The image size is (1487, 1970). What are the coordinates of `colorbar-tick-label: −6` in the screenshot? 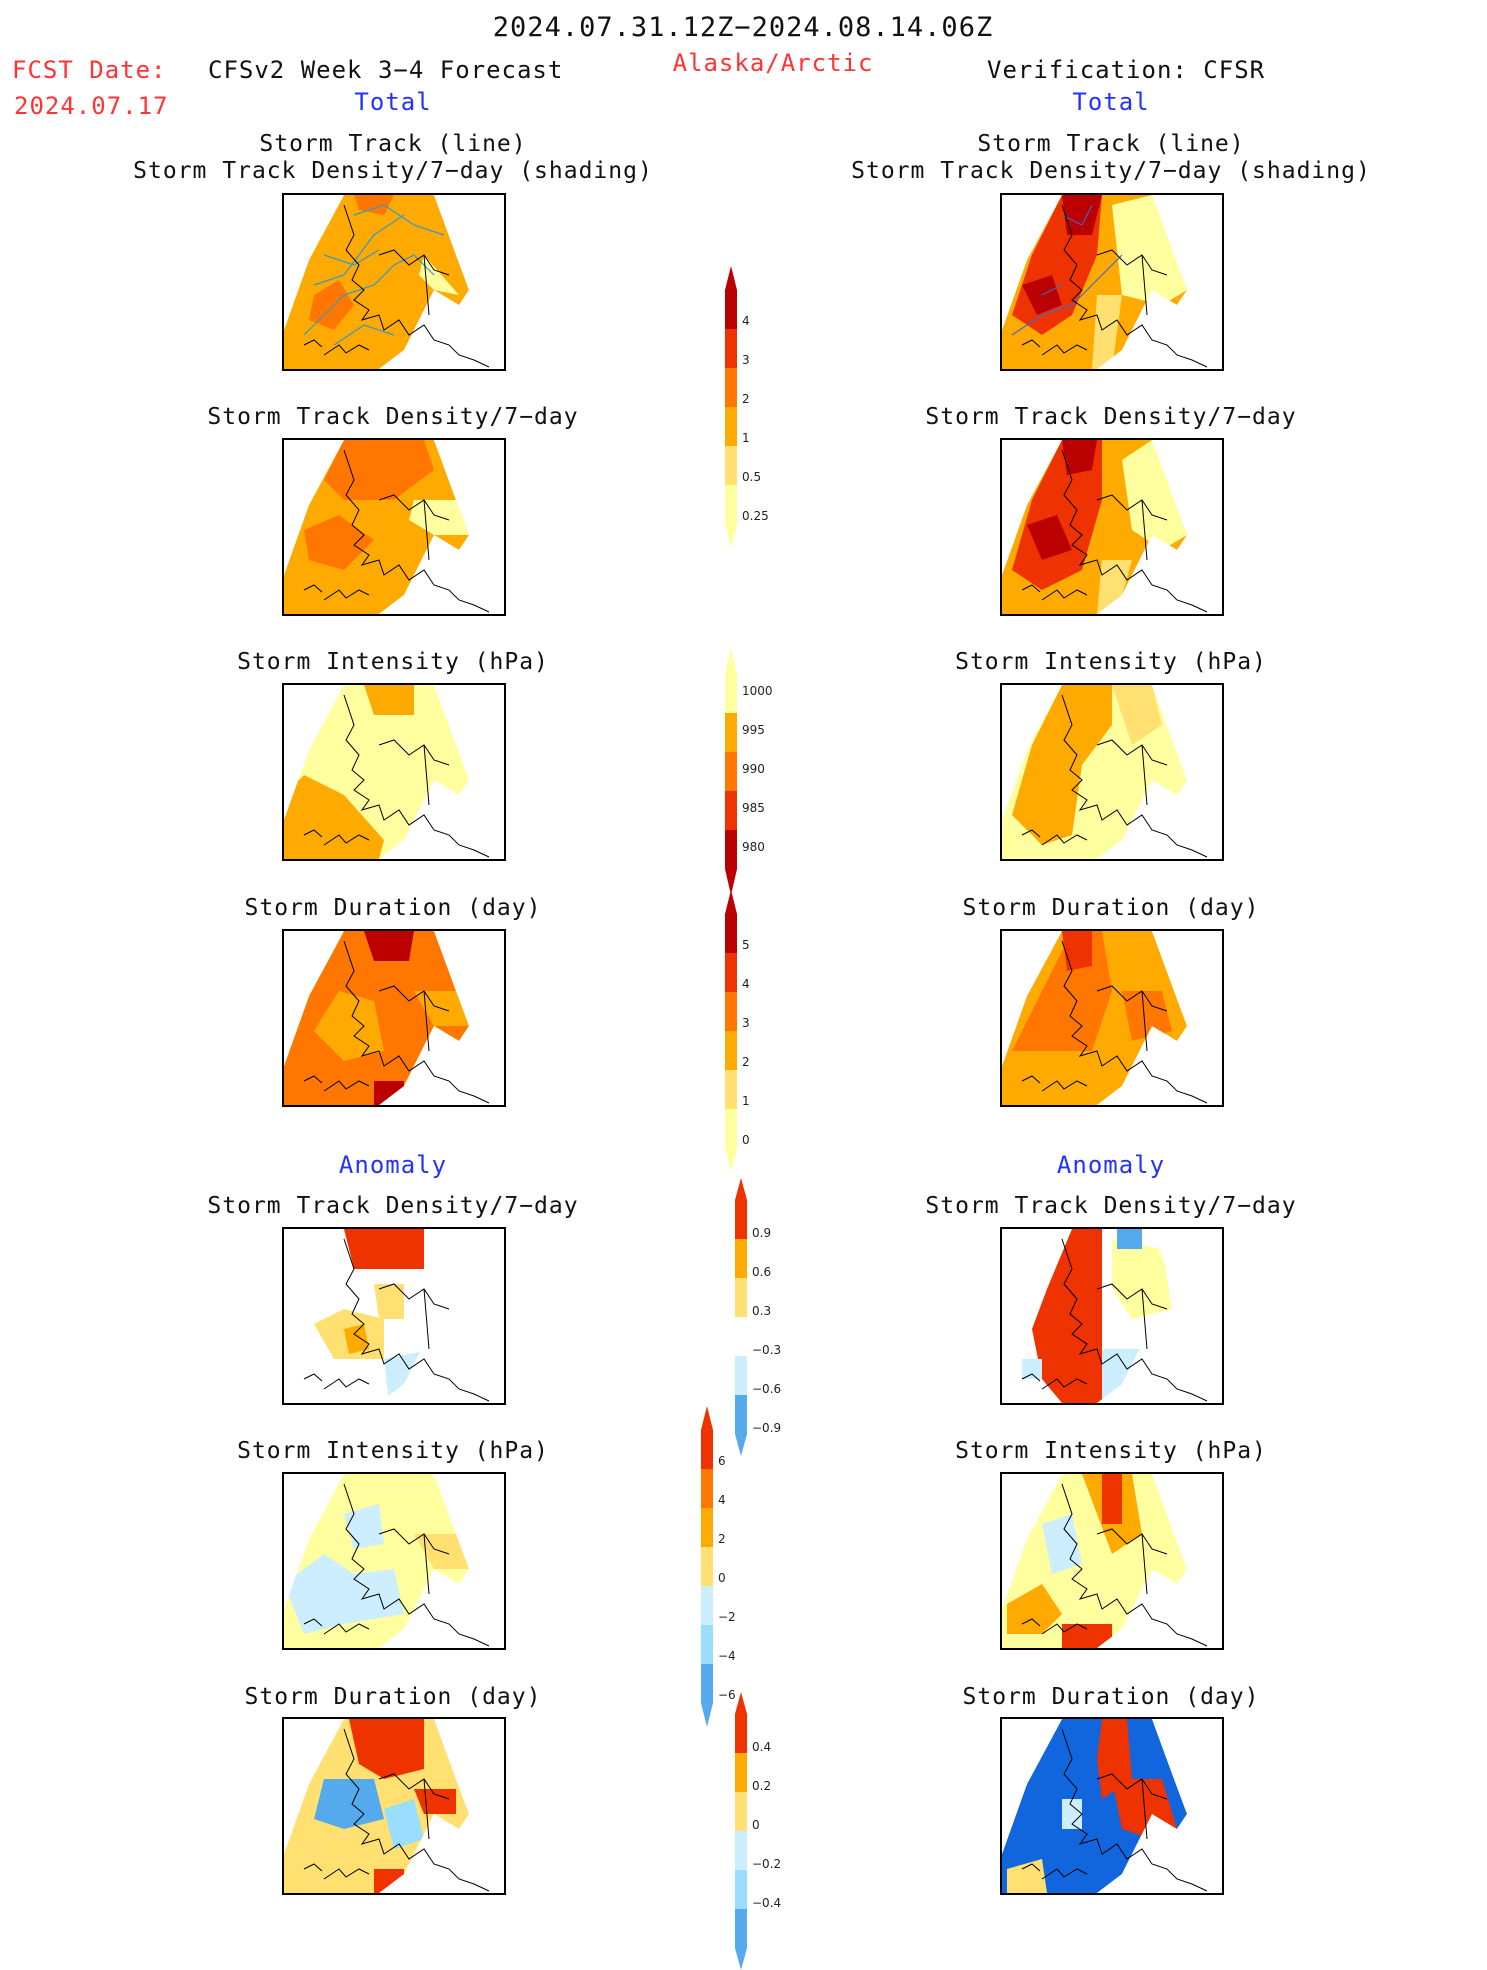 It's located at (727, 1695).